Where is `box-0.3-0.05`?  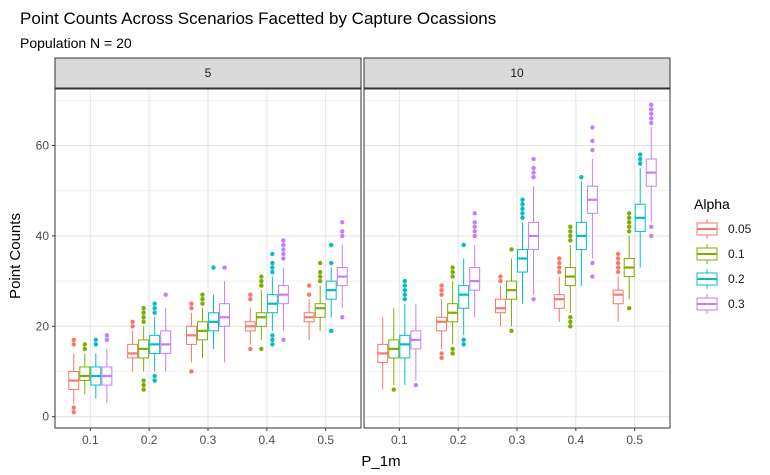
box-0.3-0.05 is located at coordinates (500, 300).